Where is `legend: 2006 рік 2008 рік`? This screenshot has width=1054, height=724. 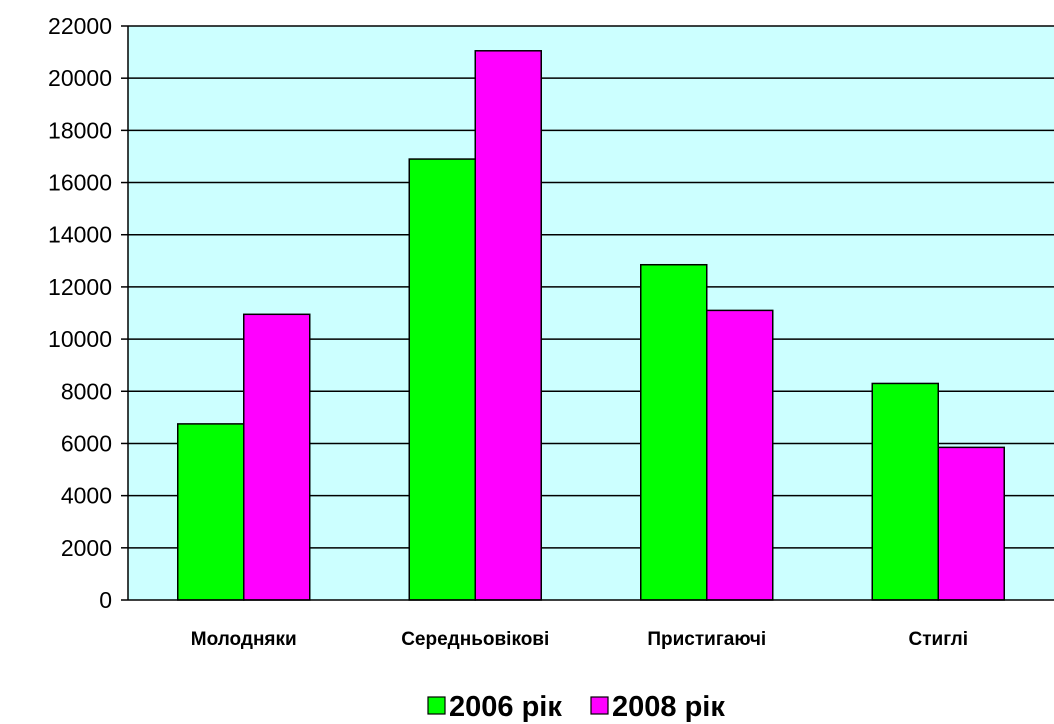
legend: 2006 рік 2008 рік is located at coordinates (576, 707).